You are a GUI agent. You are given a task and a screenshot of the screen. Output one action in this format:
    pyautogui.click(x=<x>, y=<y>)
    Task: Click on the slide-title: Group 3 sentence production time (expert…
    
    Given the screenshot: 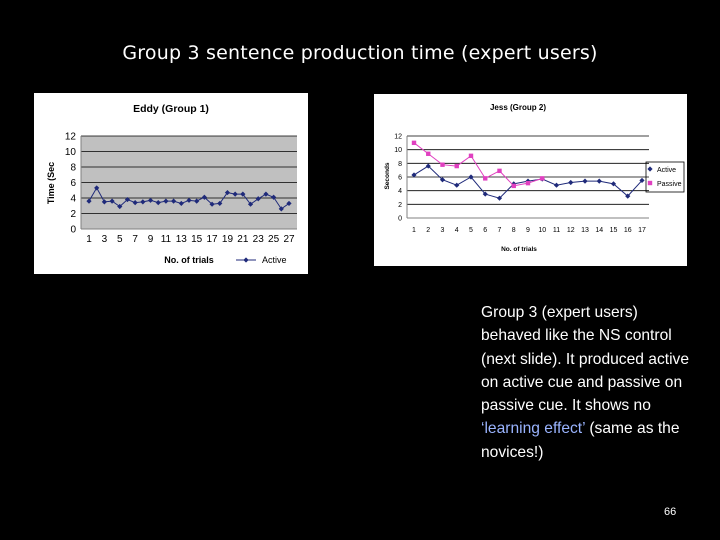 What is the action you would take?
    pyautogui.click(x=360, y=53)
    